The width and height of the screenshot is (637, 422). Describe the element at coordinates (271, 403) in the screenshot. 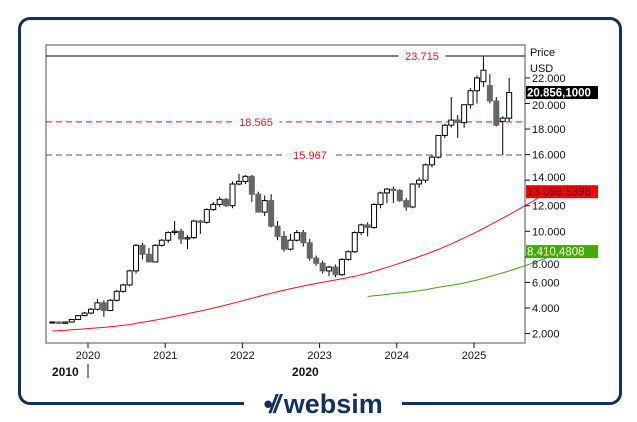

I see `websim-mark-icon: •//` at that location.